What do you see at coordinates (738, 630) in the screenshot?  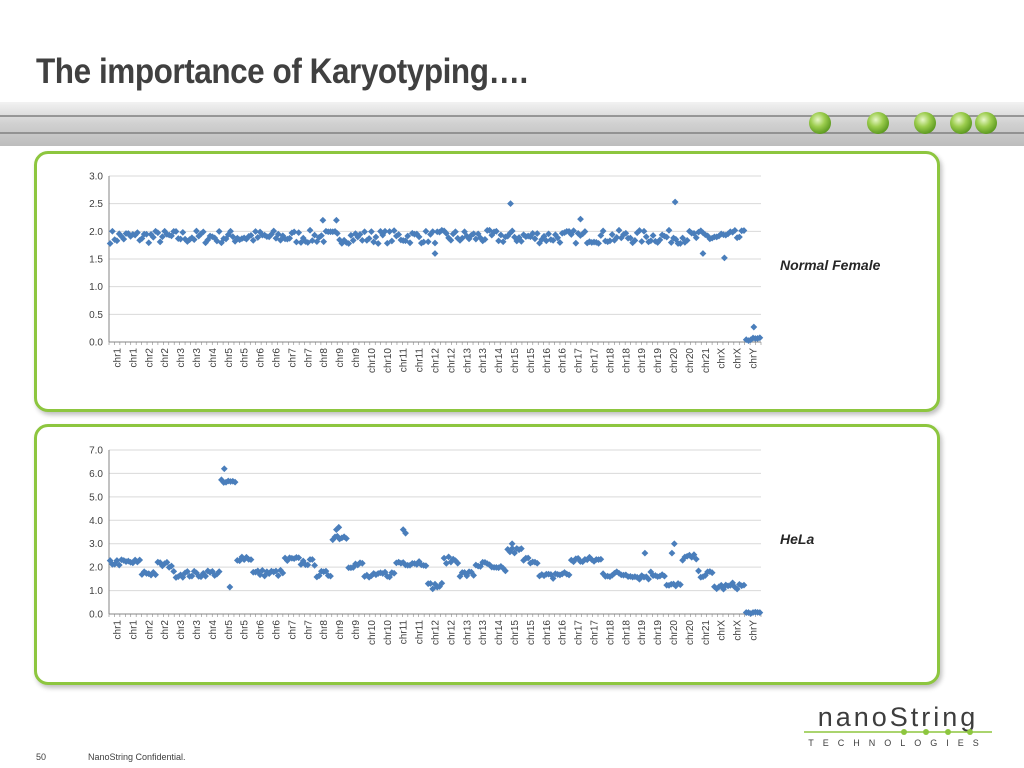 I see `x-tick-label: chrX` at bounding box center [738, 630].